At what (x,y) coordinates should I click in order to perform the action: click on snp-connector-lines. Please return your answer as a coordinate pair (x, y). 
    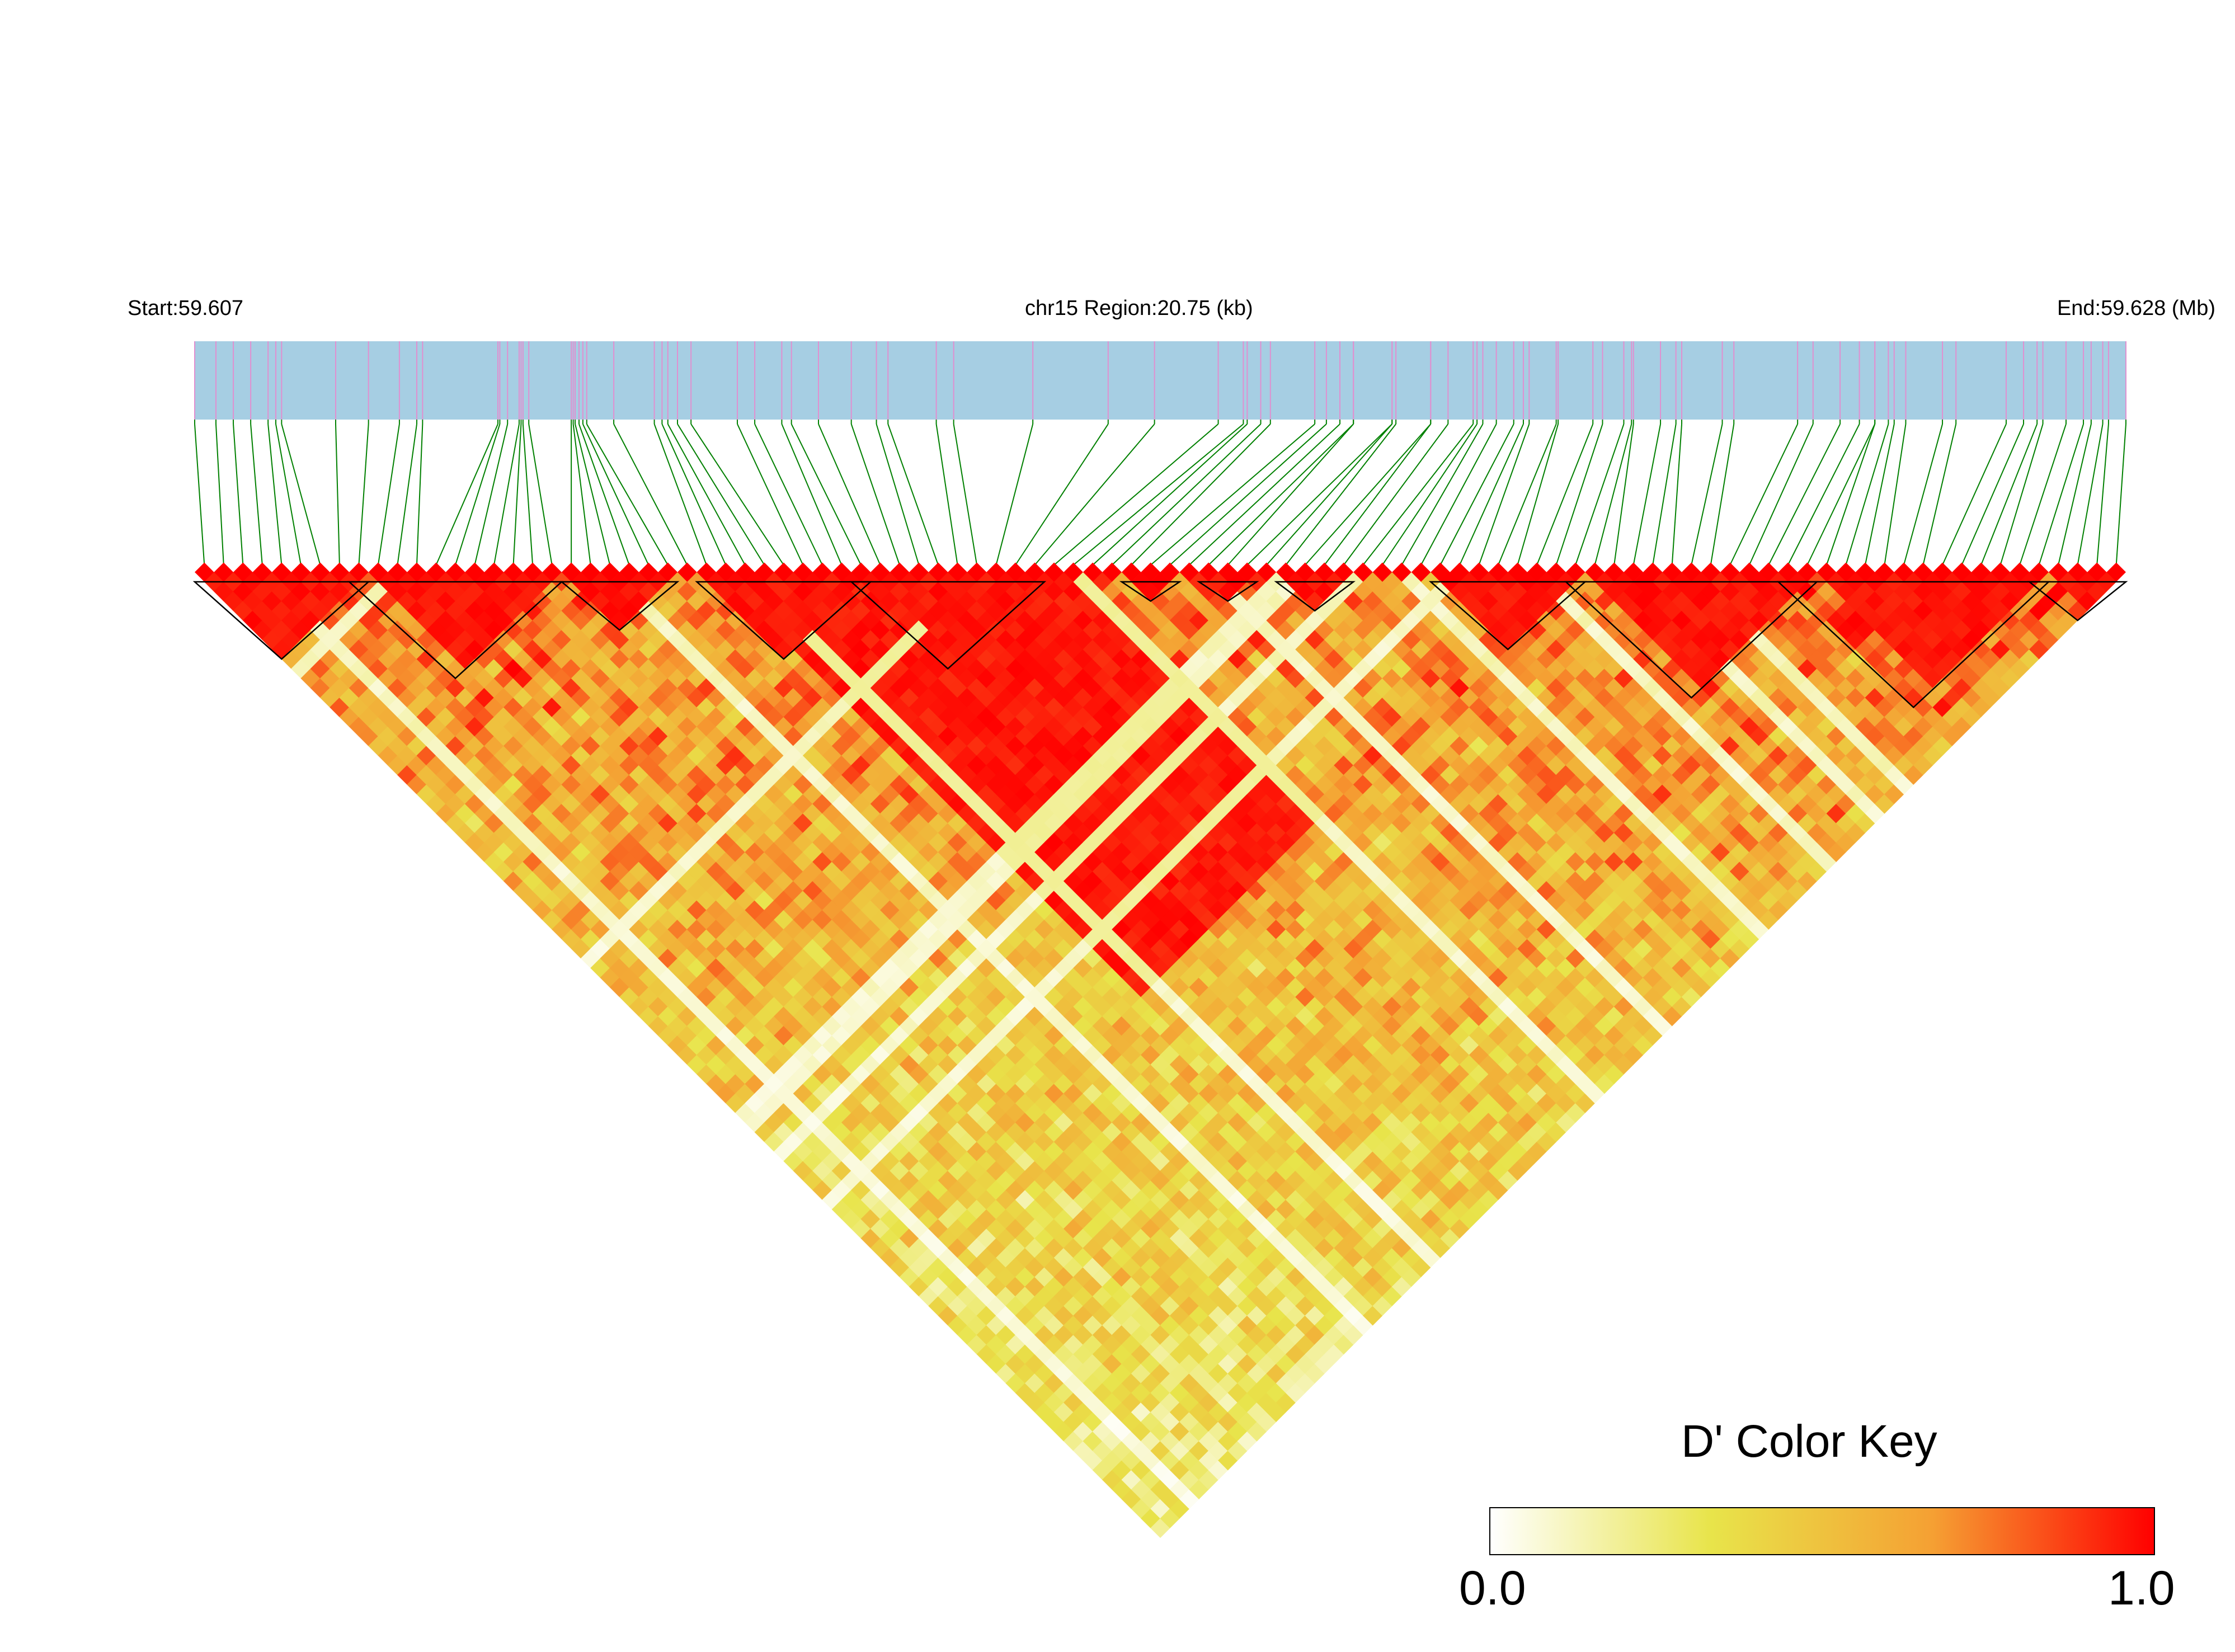
    Looking at the image, I should click on (1160, 493).